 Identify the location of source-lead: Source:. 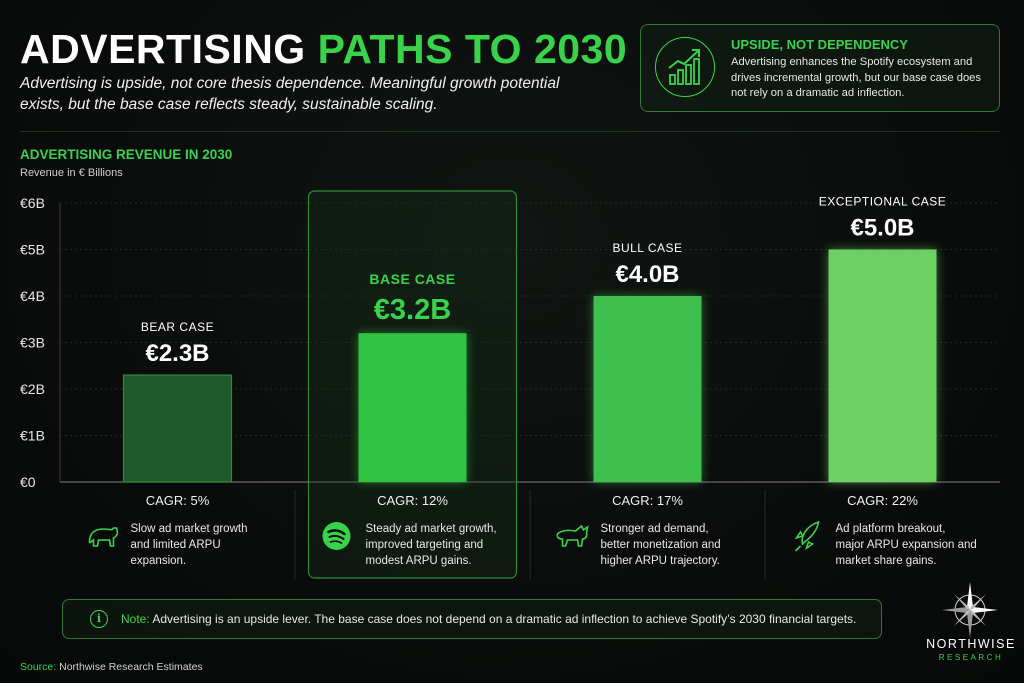
(38, 667).